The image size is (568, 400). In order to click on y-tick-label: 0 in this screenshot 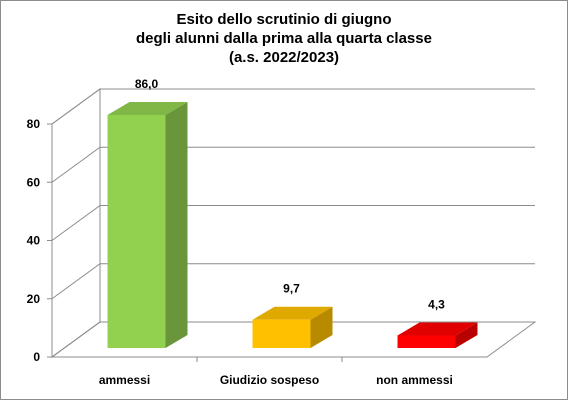, I will do `click(36, 357)`.